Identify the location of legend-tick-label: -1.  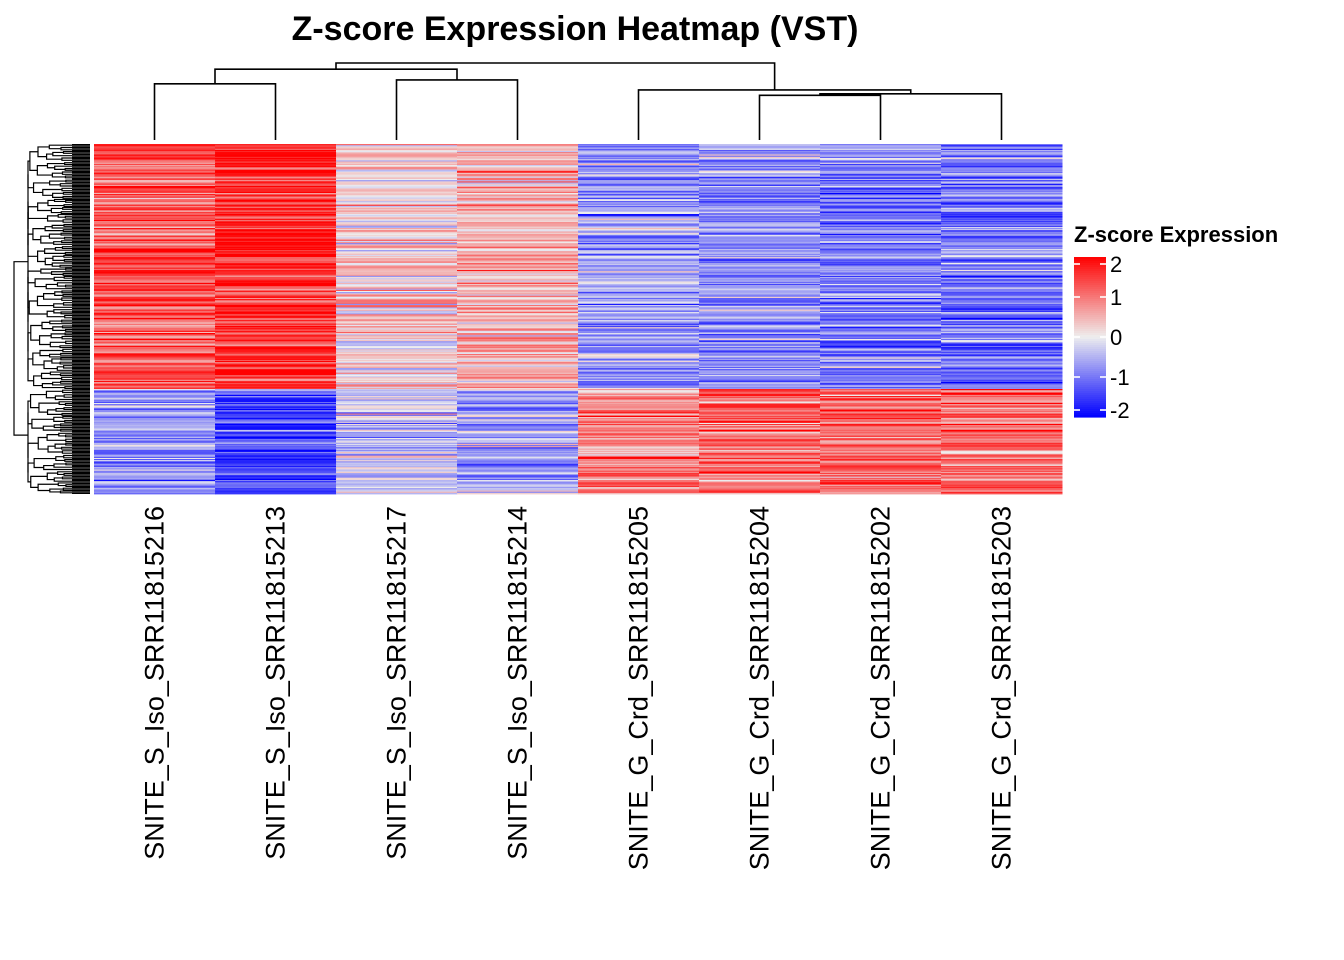
(1120, 377).